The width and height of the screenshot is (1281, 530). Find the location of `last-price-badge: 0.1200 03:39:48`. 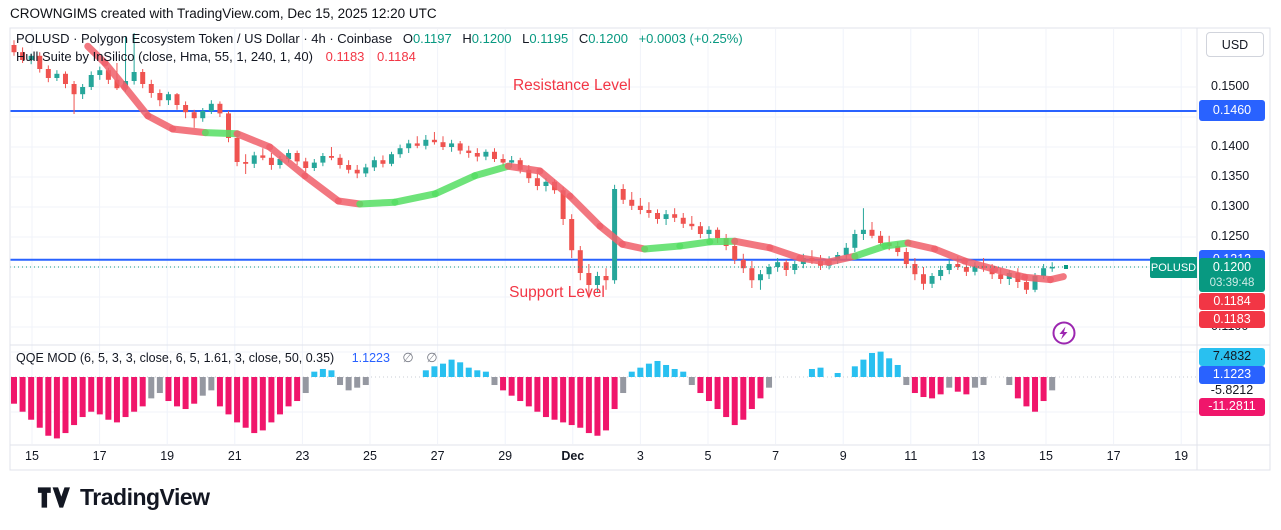

last-price-badge: 0.1200 03:39:48 is located at coordinates (1232, 275).